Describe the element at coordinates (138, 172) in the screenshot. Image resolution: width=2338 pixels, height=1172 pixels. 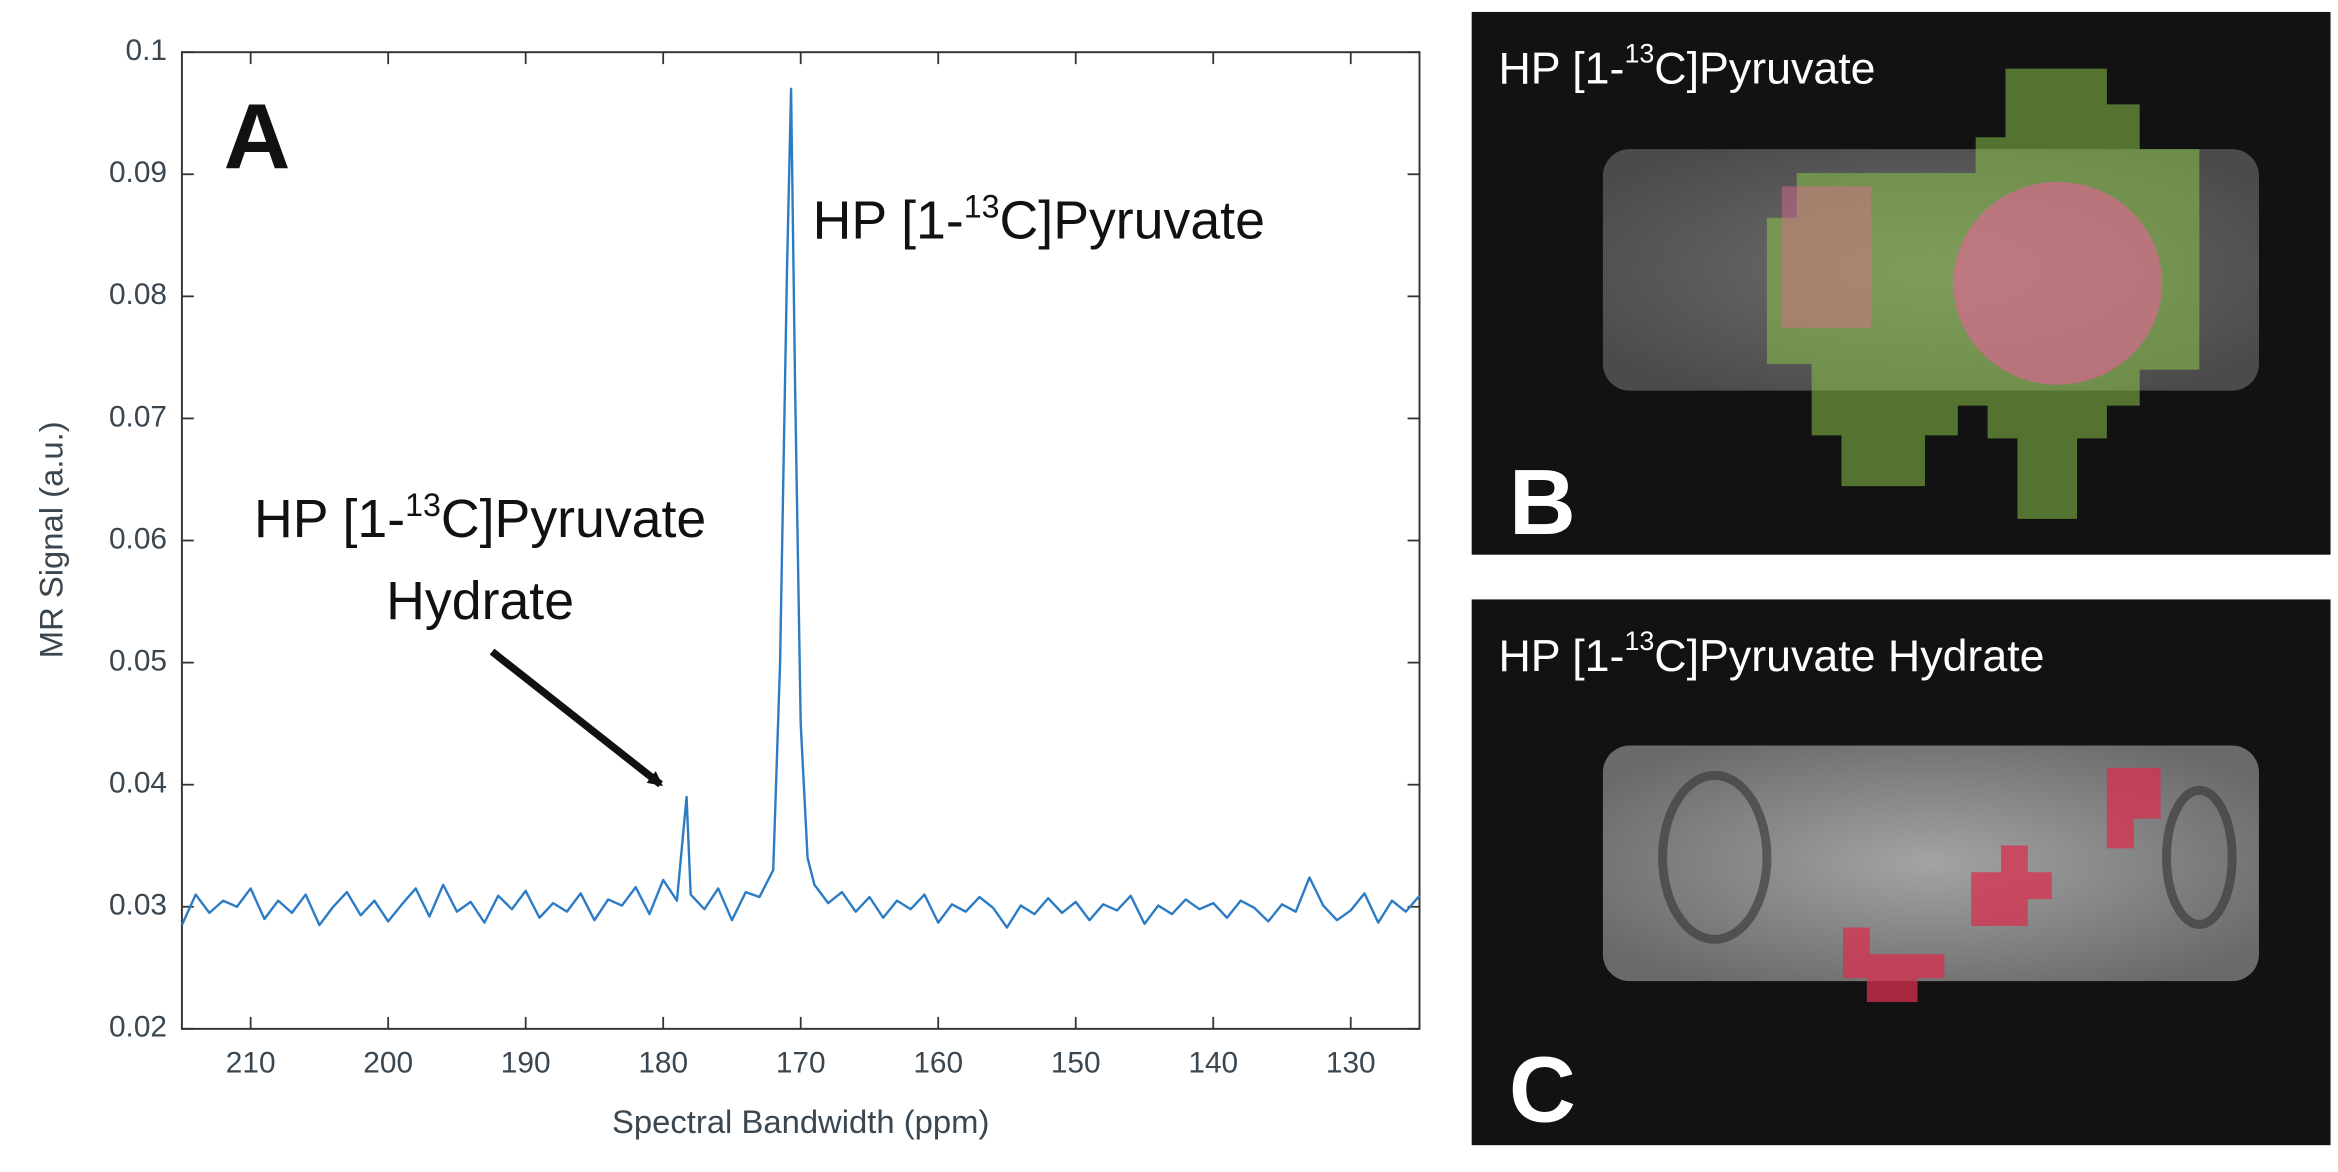
I see `y-tick-label: 0.09` at that location.